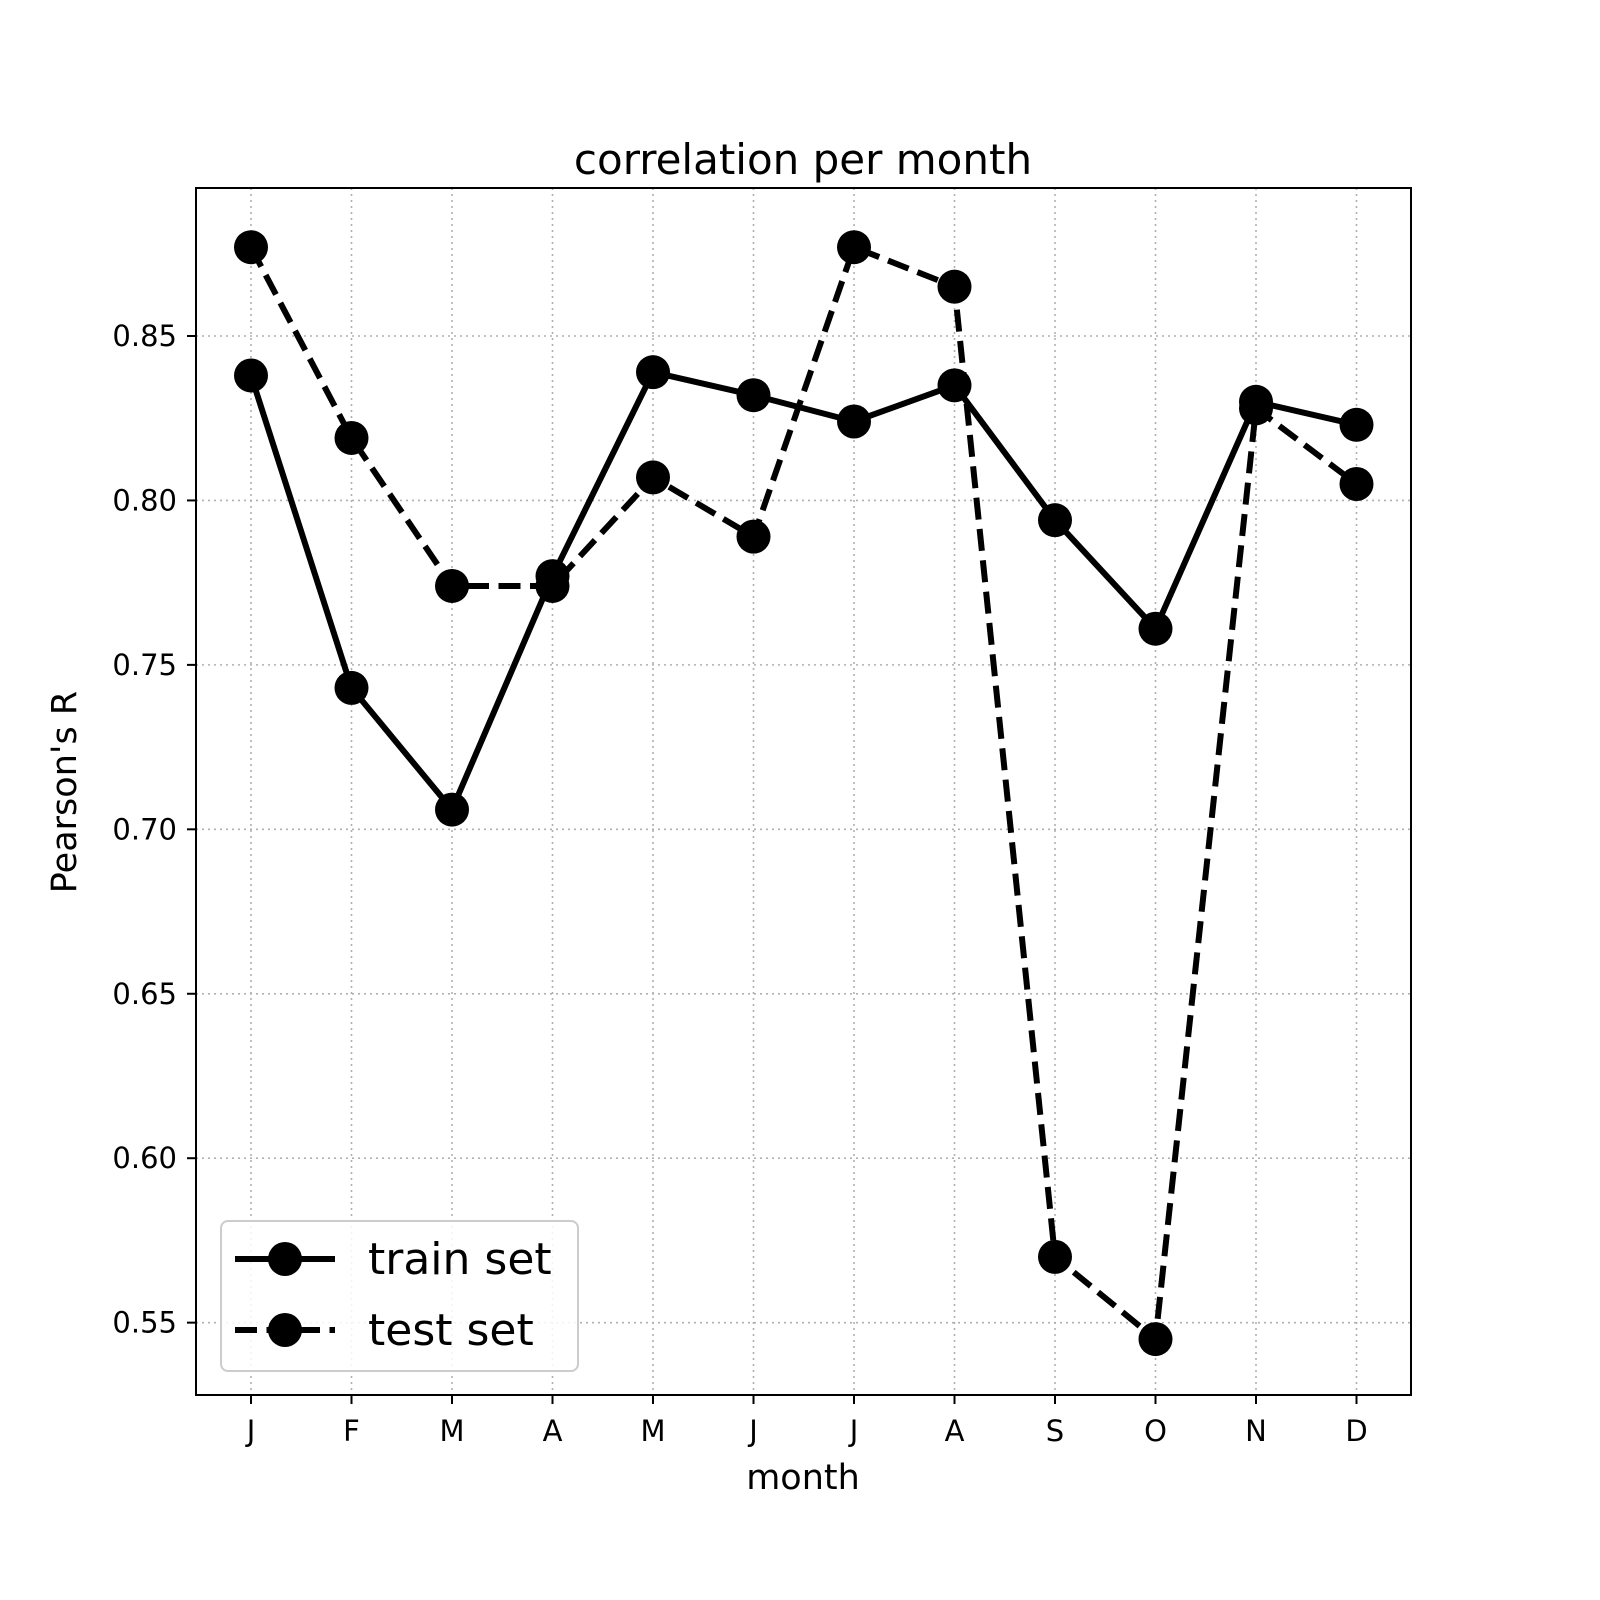 This screenshot has width=1600, height=1600. What do you see at coordinates (65, 792) in the screenshot?
I see `y-axis-label: Pearson's R` at bounding box center [65, 792].